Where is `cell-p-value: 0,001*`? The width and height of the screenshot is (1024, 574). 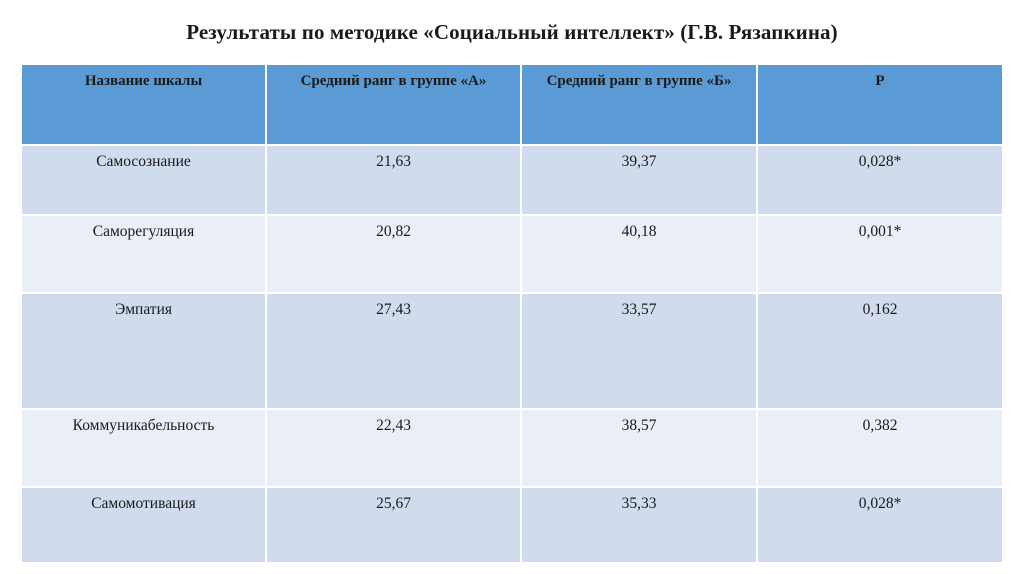 cell-p-value: 0,001* is located at coordinates (880, 254).